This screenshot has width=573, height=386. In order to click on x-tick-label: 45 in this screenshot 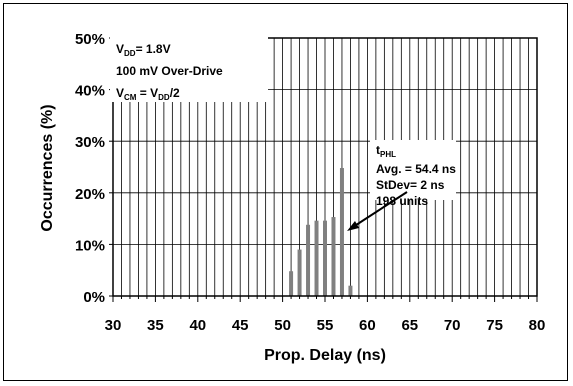, I will do `click(240, 325)`.